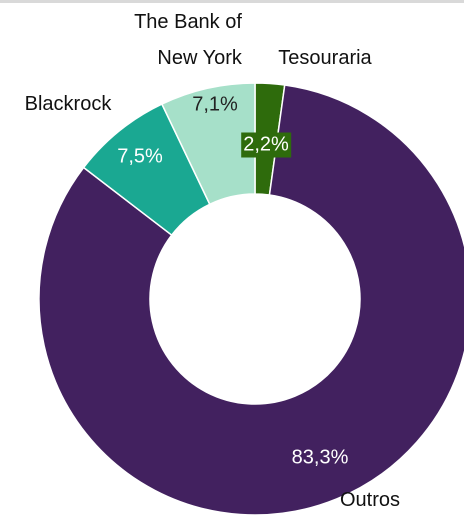  Describe the element at coordinates (370, 500) in the screenshot. I see `category-label: Outros` at that location.